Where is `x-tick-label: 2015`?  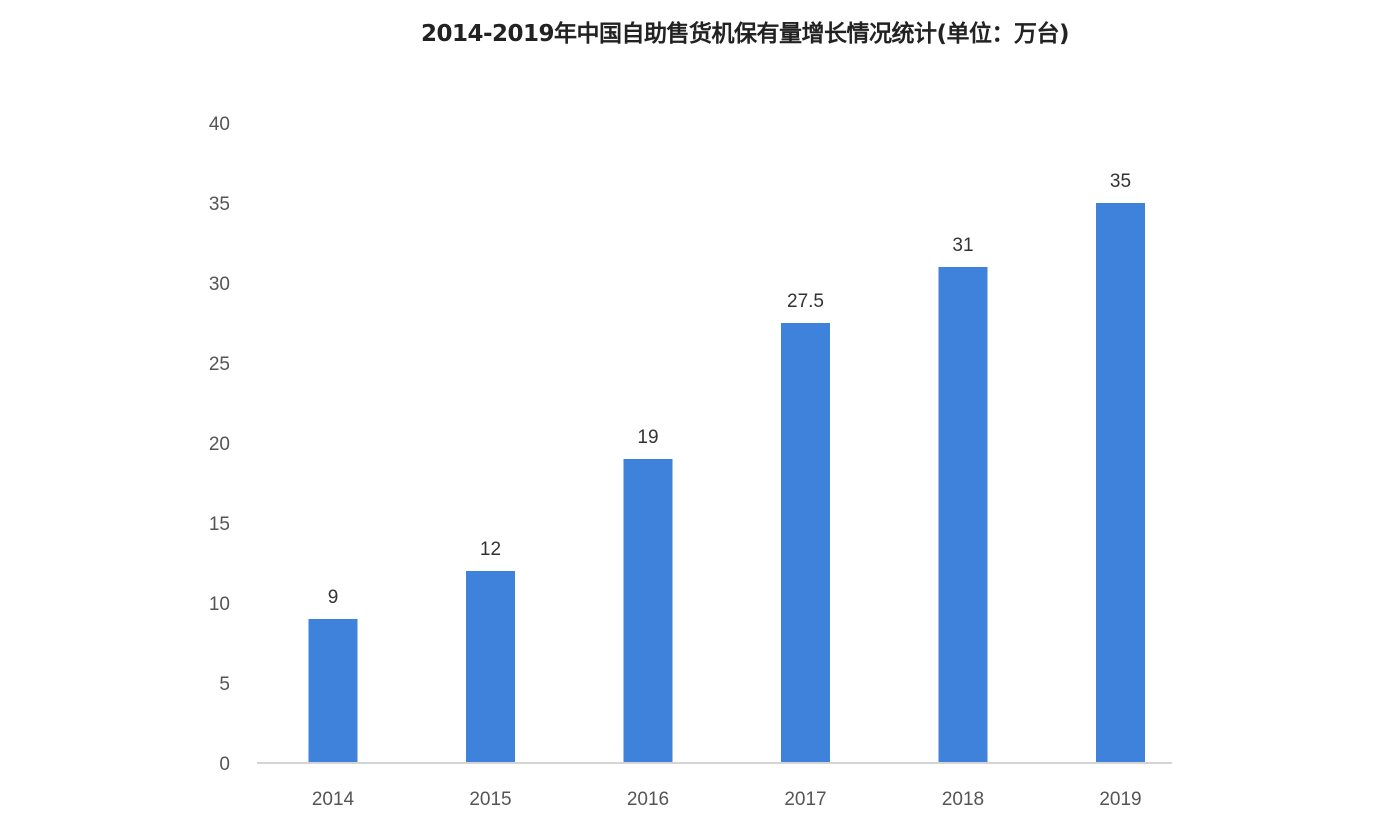 x-tick-label: 2015 is located at coordinates (490, 799).